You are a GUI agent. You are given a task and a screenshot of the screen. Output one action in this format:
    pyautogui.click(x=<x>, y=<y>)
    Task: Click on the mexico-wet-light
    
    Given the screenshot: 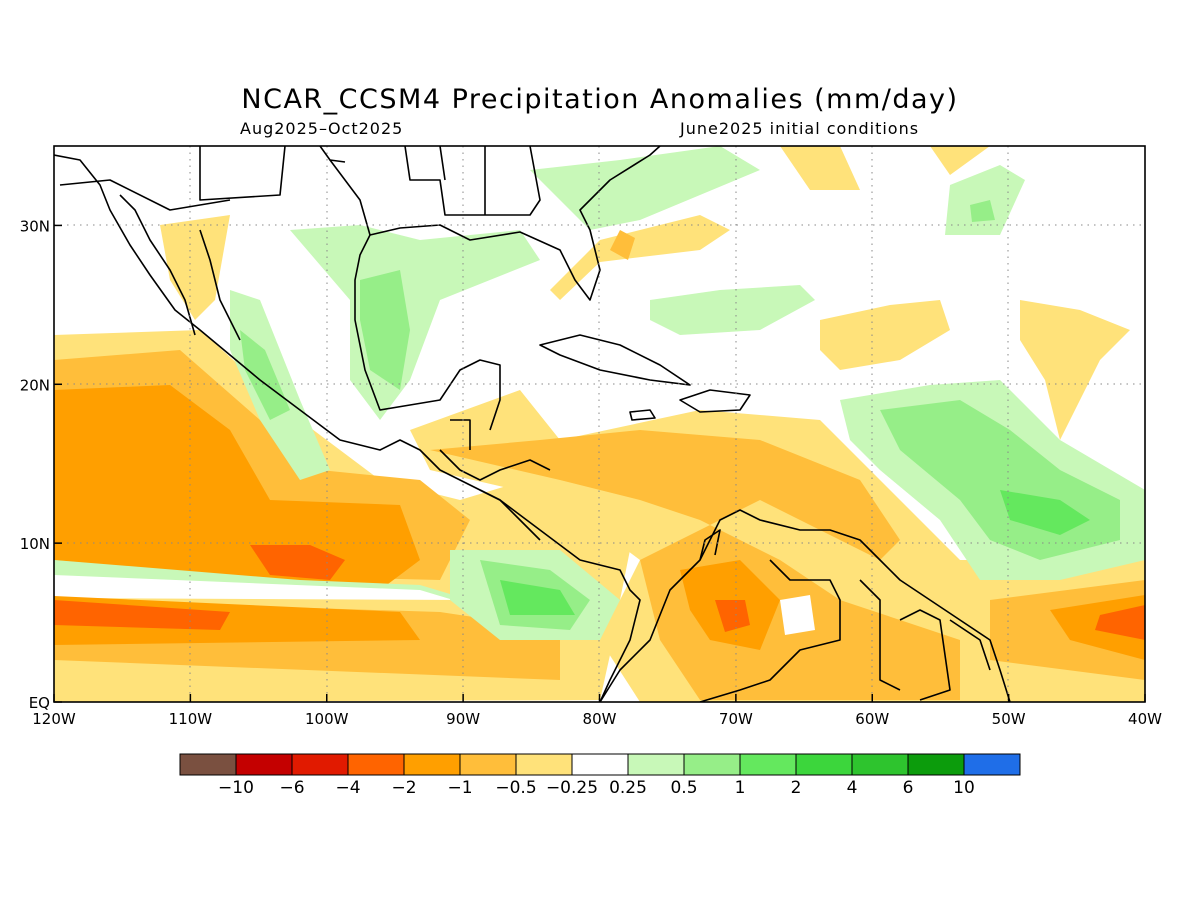 What is the action you would take?
    pyautogui.click(x=280, y=385)
    